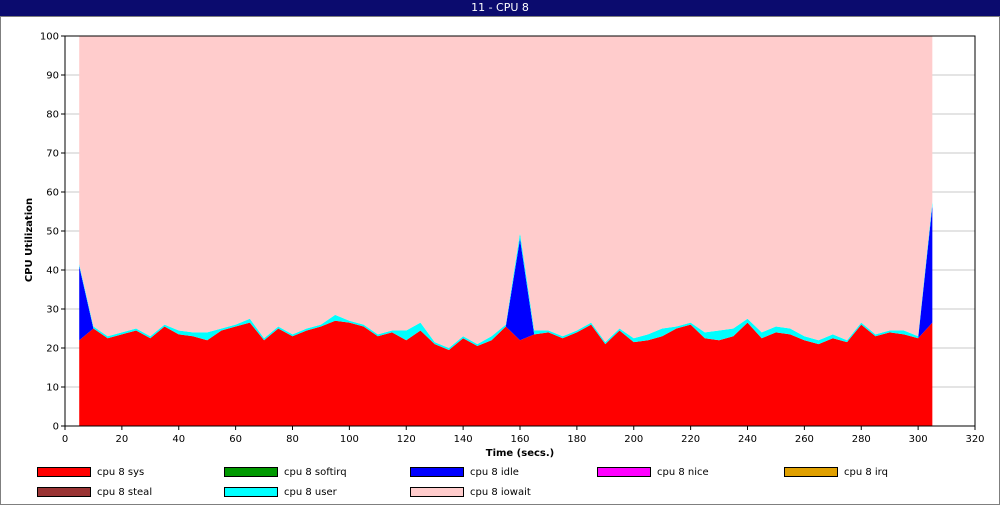 The height and width of the screenshot is (505, 1000). I want to click on x-tick-label-300: 300, so click(918, 439).